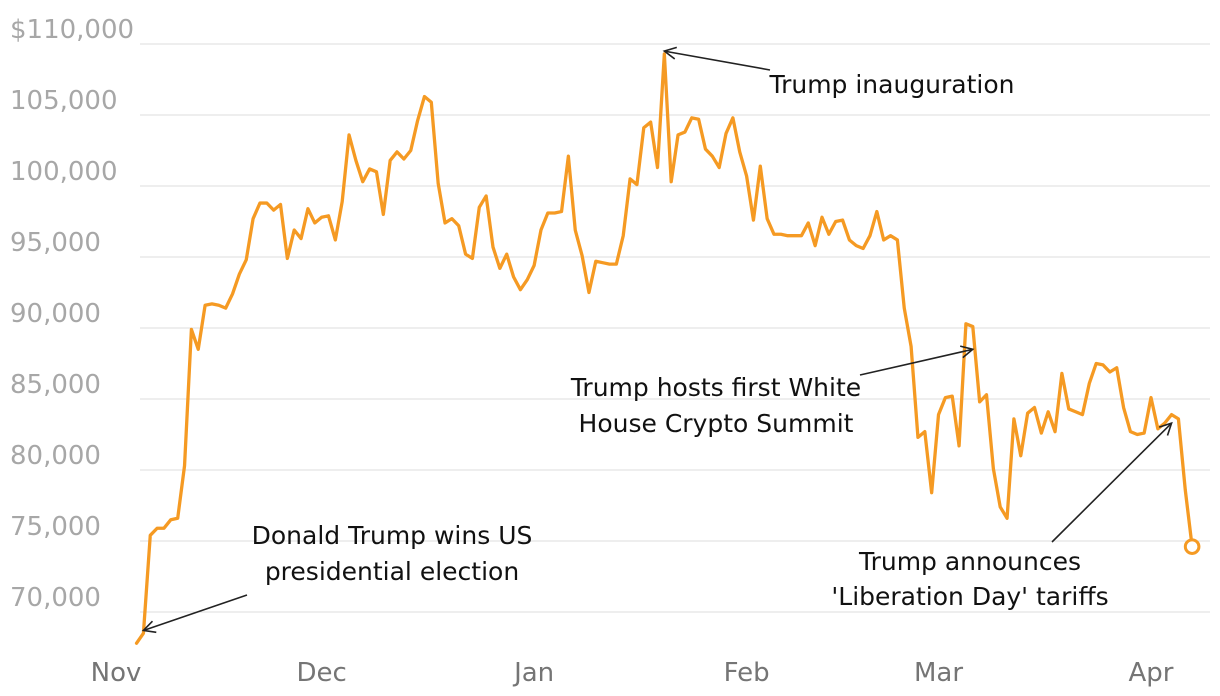  What do you see at coordinates (1151, 673) in the screenshot?
I see `x-tick-label: Apr` at bounding box center [1151, 673].